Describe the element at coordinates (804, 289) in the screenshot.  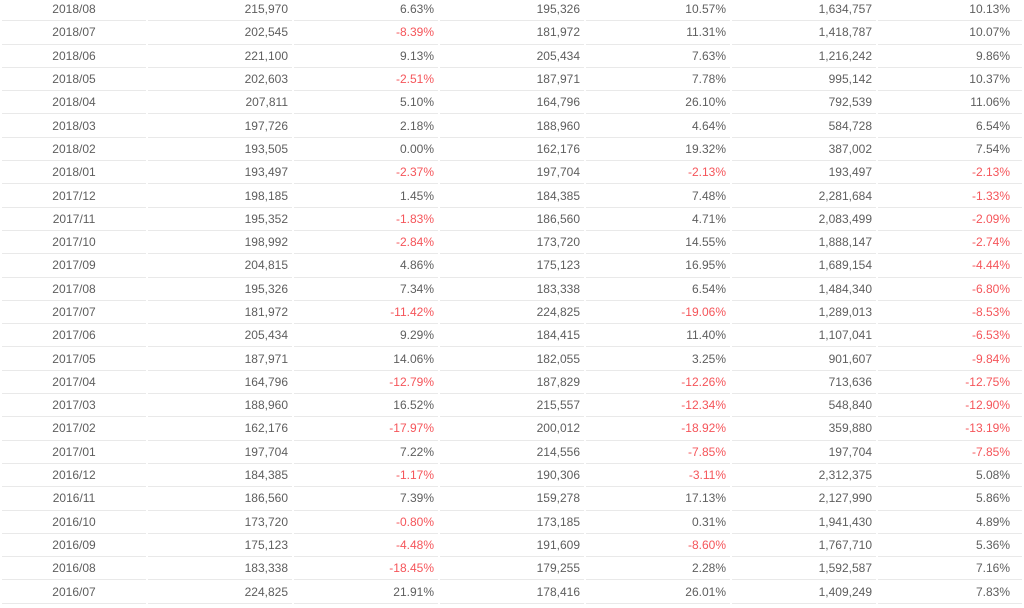
I see `cell-v3: 1,484,340` at that location.